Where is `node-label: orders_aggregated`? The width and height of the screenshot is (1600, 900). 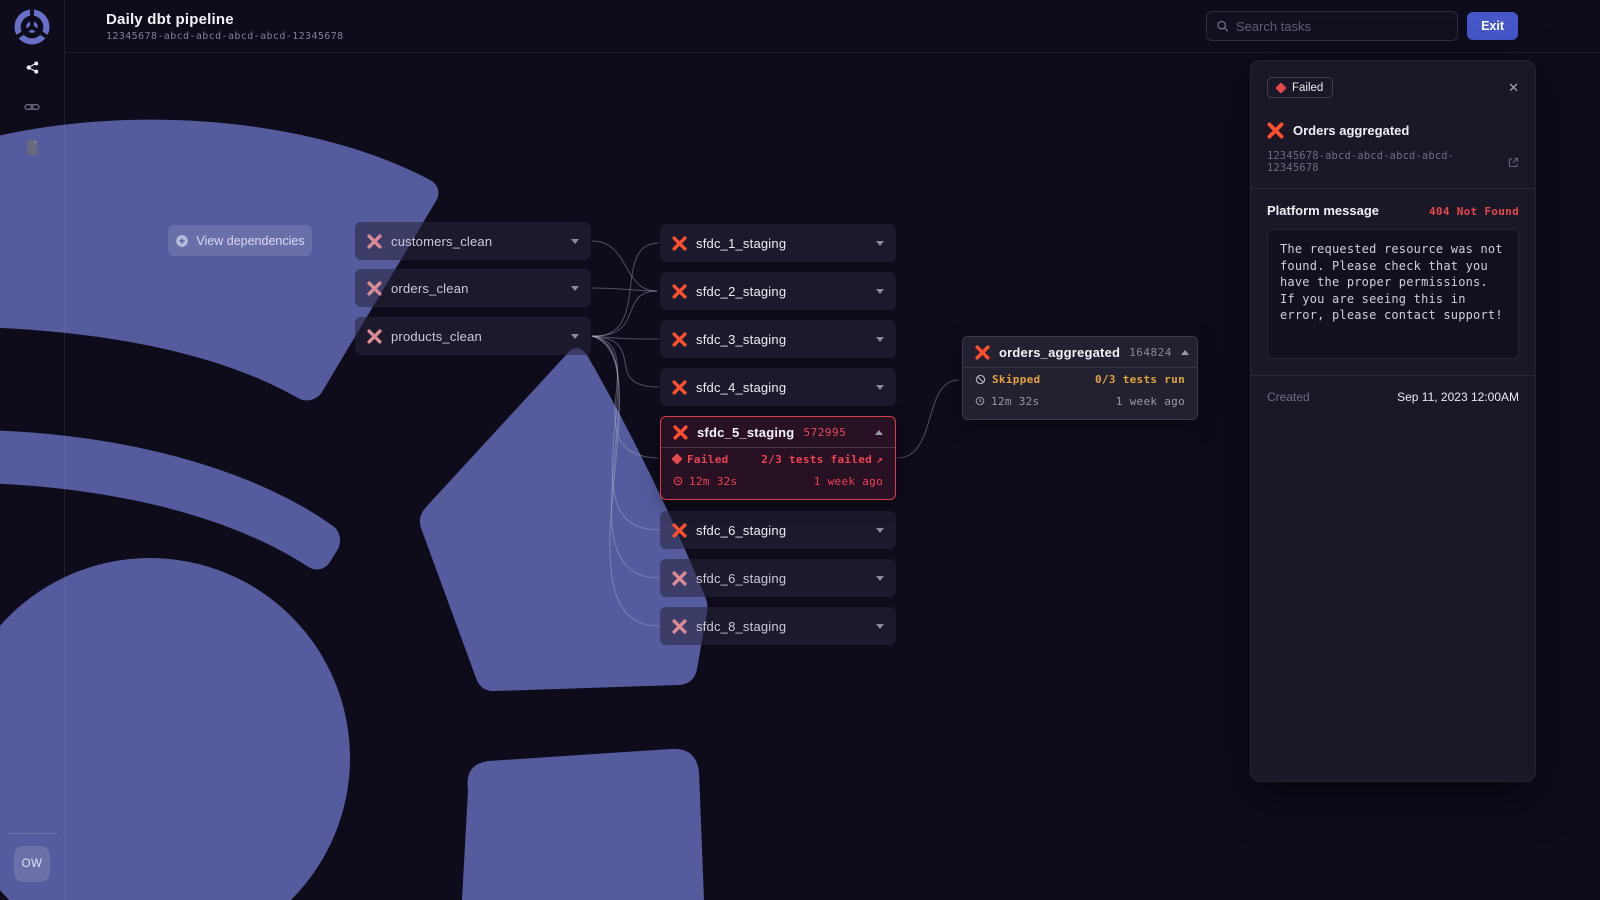
node-label: orders_aggregated is located at coordinates (1060, 352).